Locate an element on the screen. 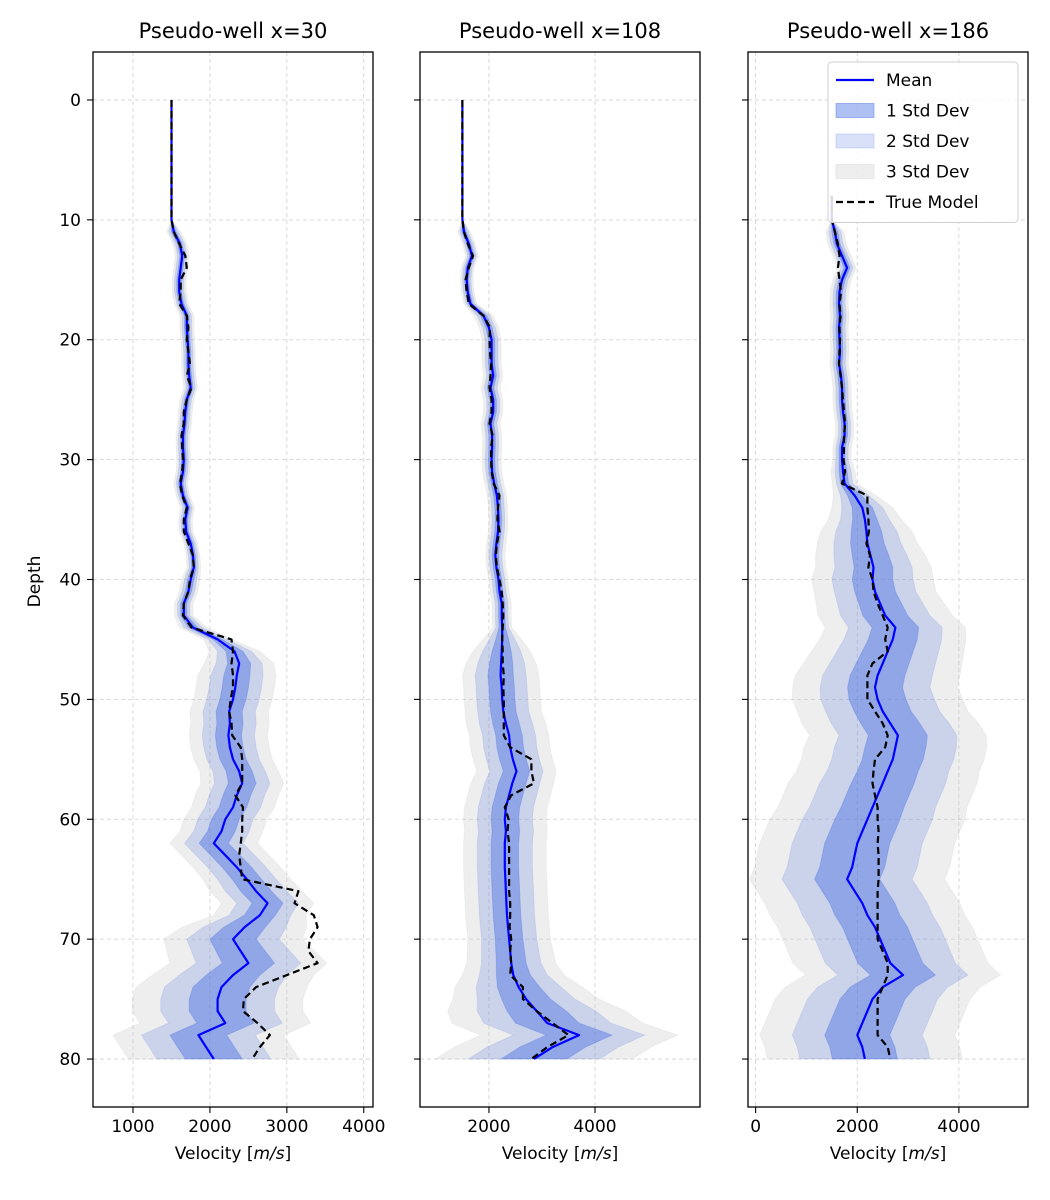 This screenshot has height=1200, width=1050. legend-swatch-2-std-dev is located at coordinates (855, 141).